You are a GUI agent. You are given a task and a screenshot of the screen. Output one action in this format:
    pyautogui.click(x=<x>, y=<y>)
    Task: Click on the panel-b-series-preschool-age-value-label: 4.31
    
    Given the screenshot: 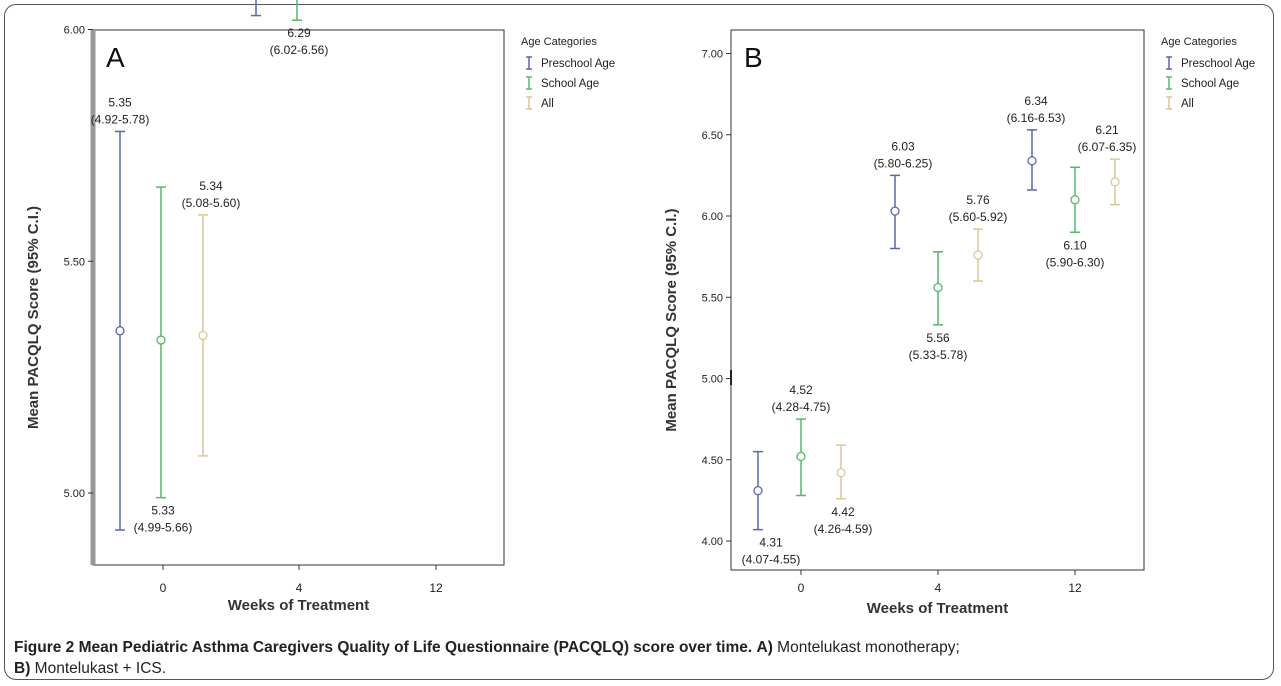 What is the action you would take?
    pyautogui.click(x=771, y=543)
    